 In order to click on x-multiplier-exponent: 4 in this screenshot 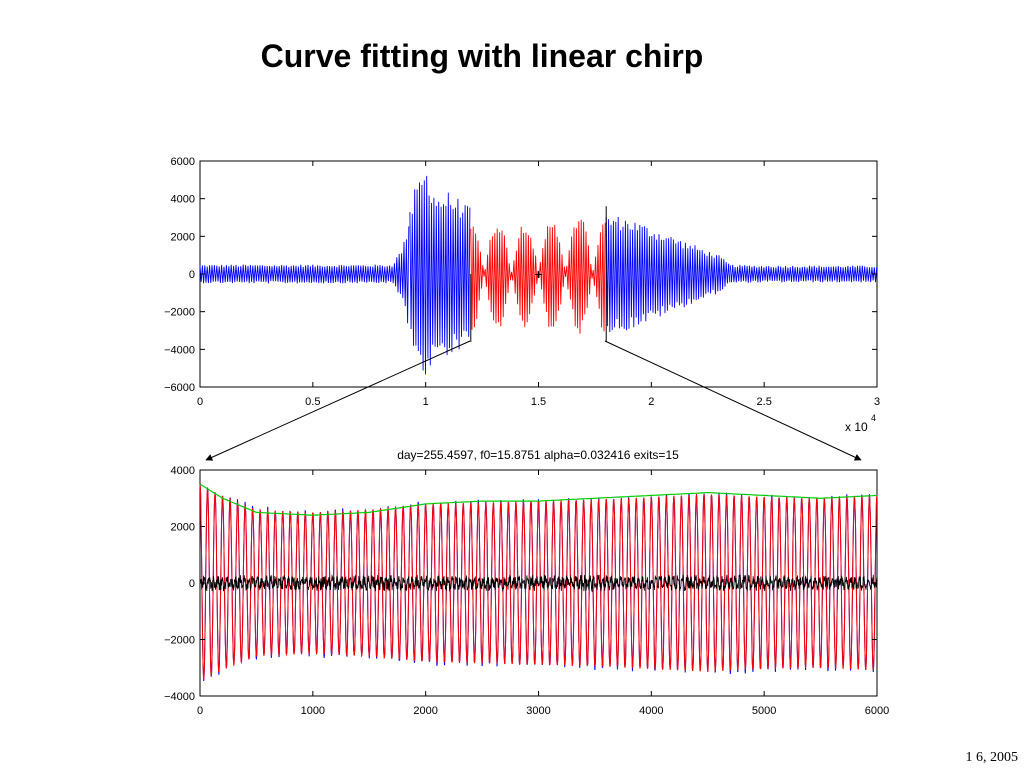, I will do `click(873, 418)`.